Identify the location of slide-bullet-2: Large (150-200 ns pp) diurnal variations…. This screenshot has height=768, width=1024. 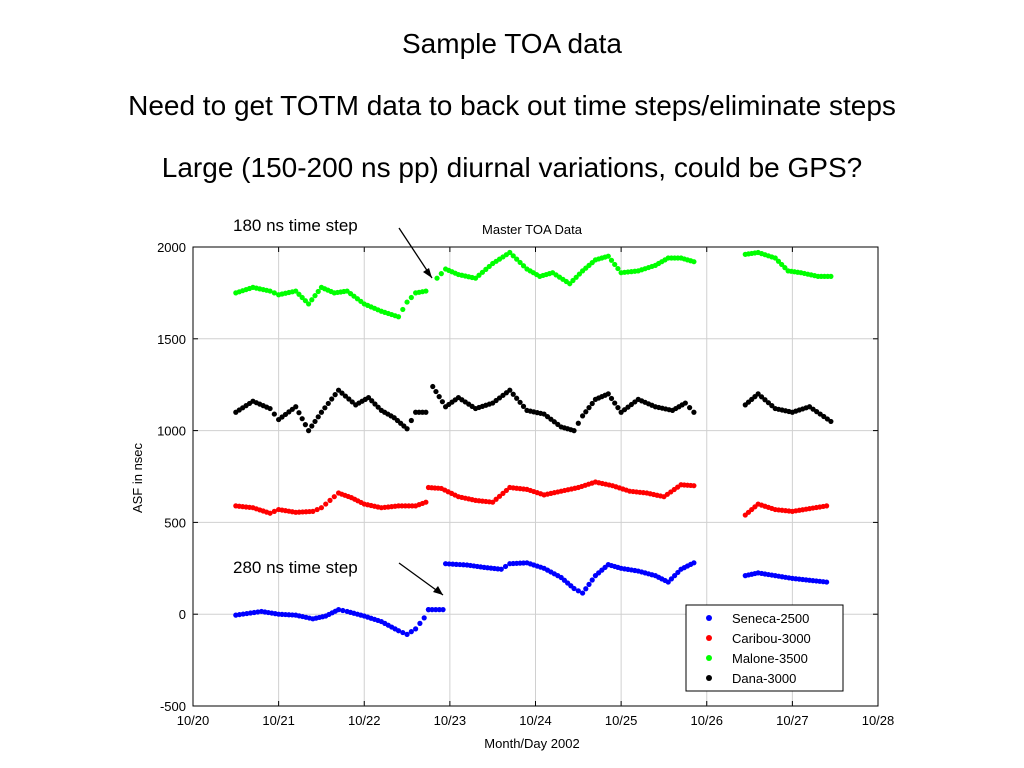
(512, 167).